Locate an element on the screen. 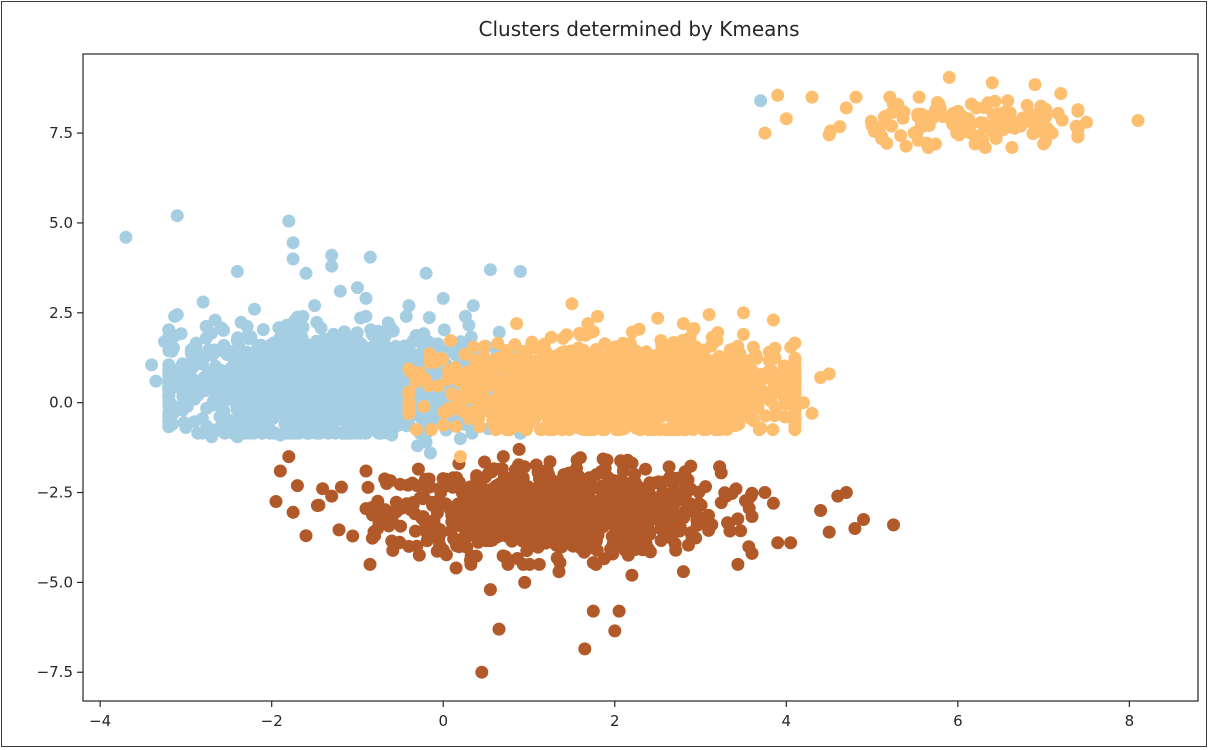  y-tick-label: −7.5 is located at coordinates (55, 672).